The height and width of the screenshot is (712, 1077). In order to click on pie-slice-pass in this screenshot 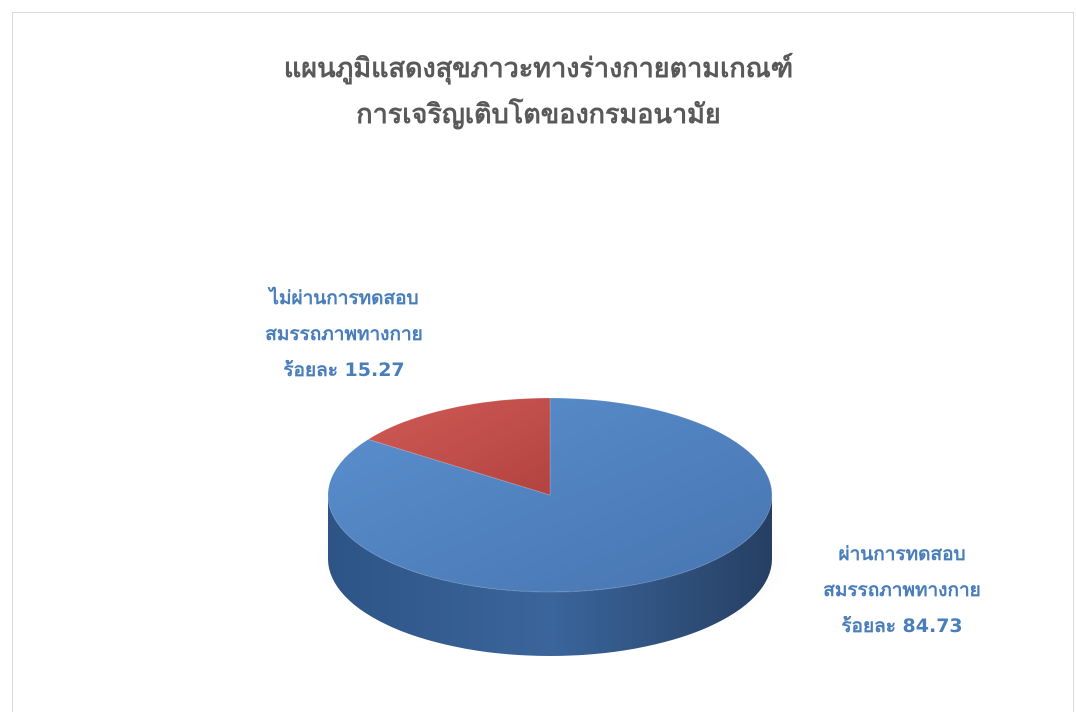, I will do `click(550, 495)`.